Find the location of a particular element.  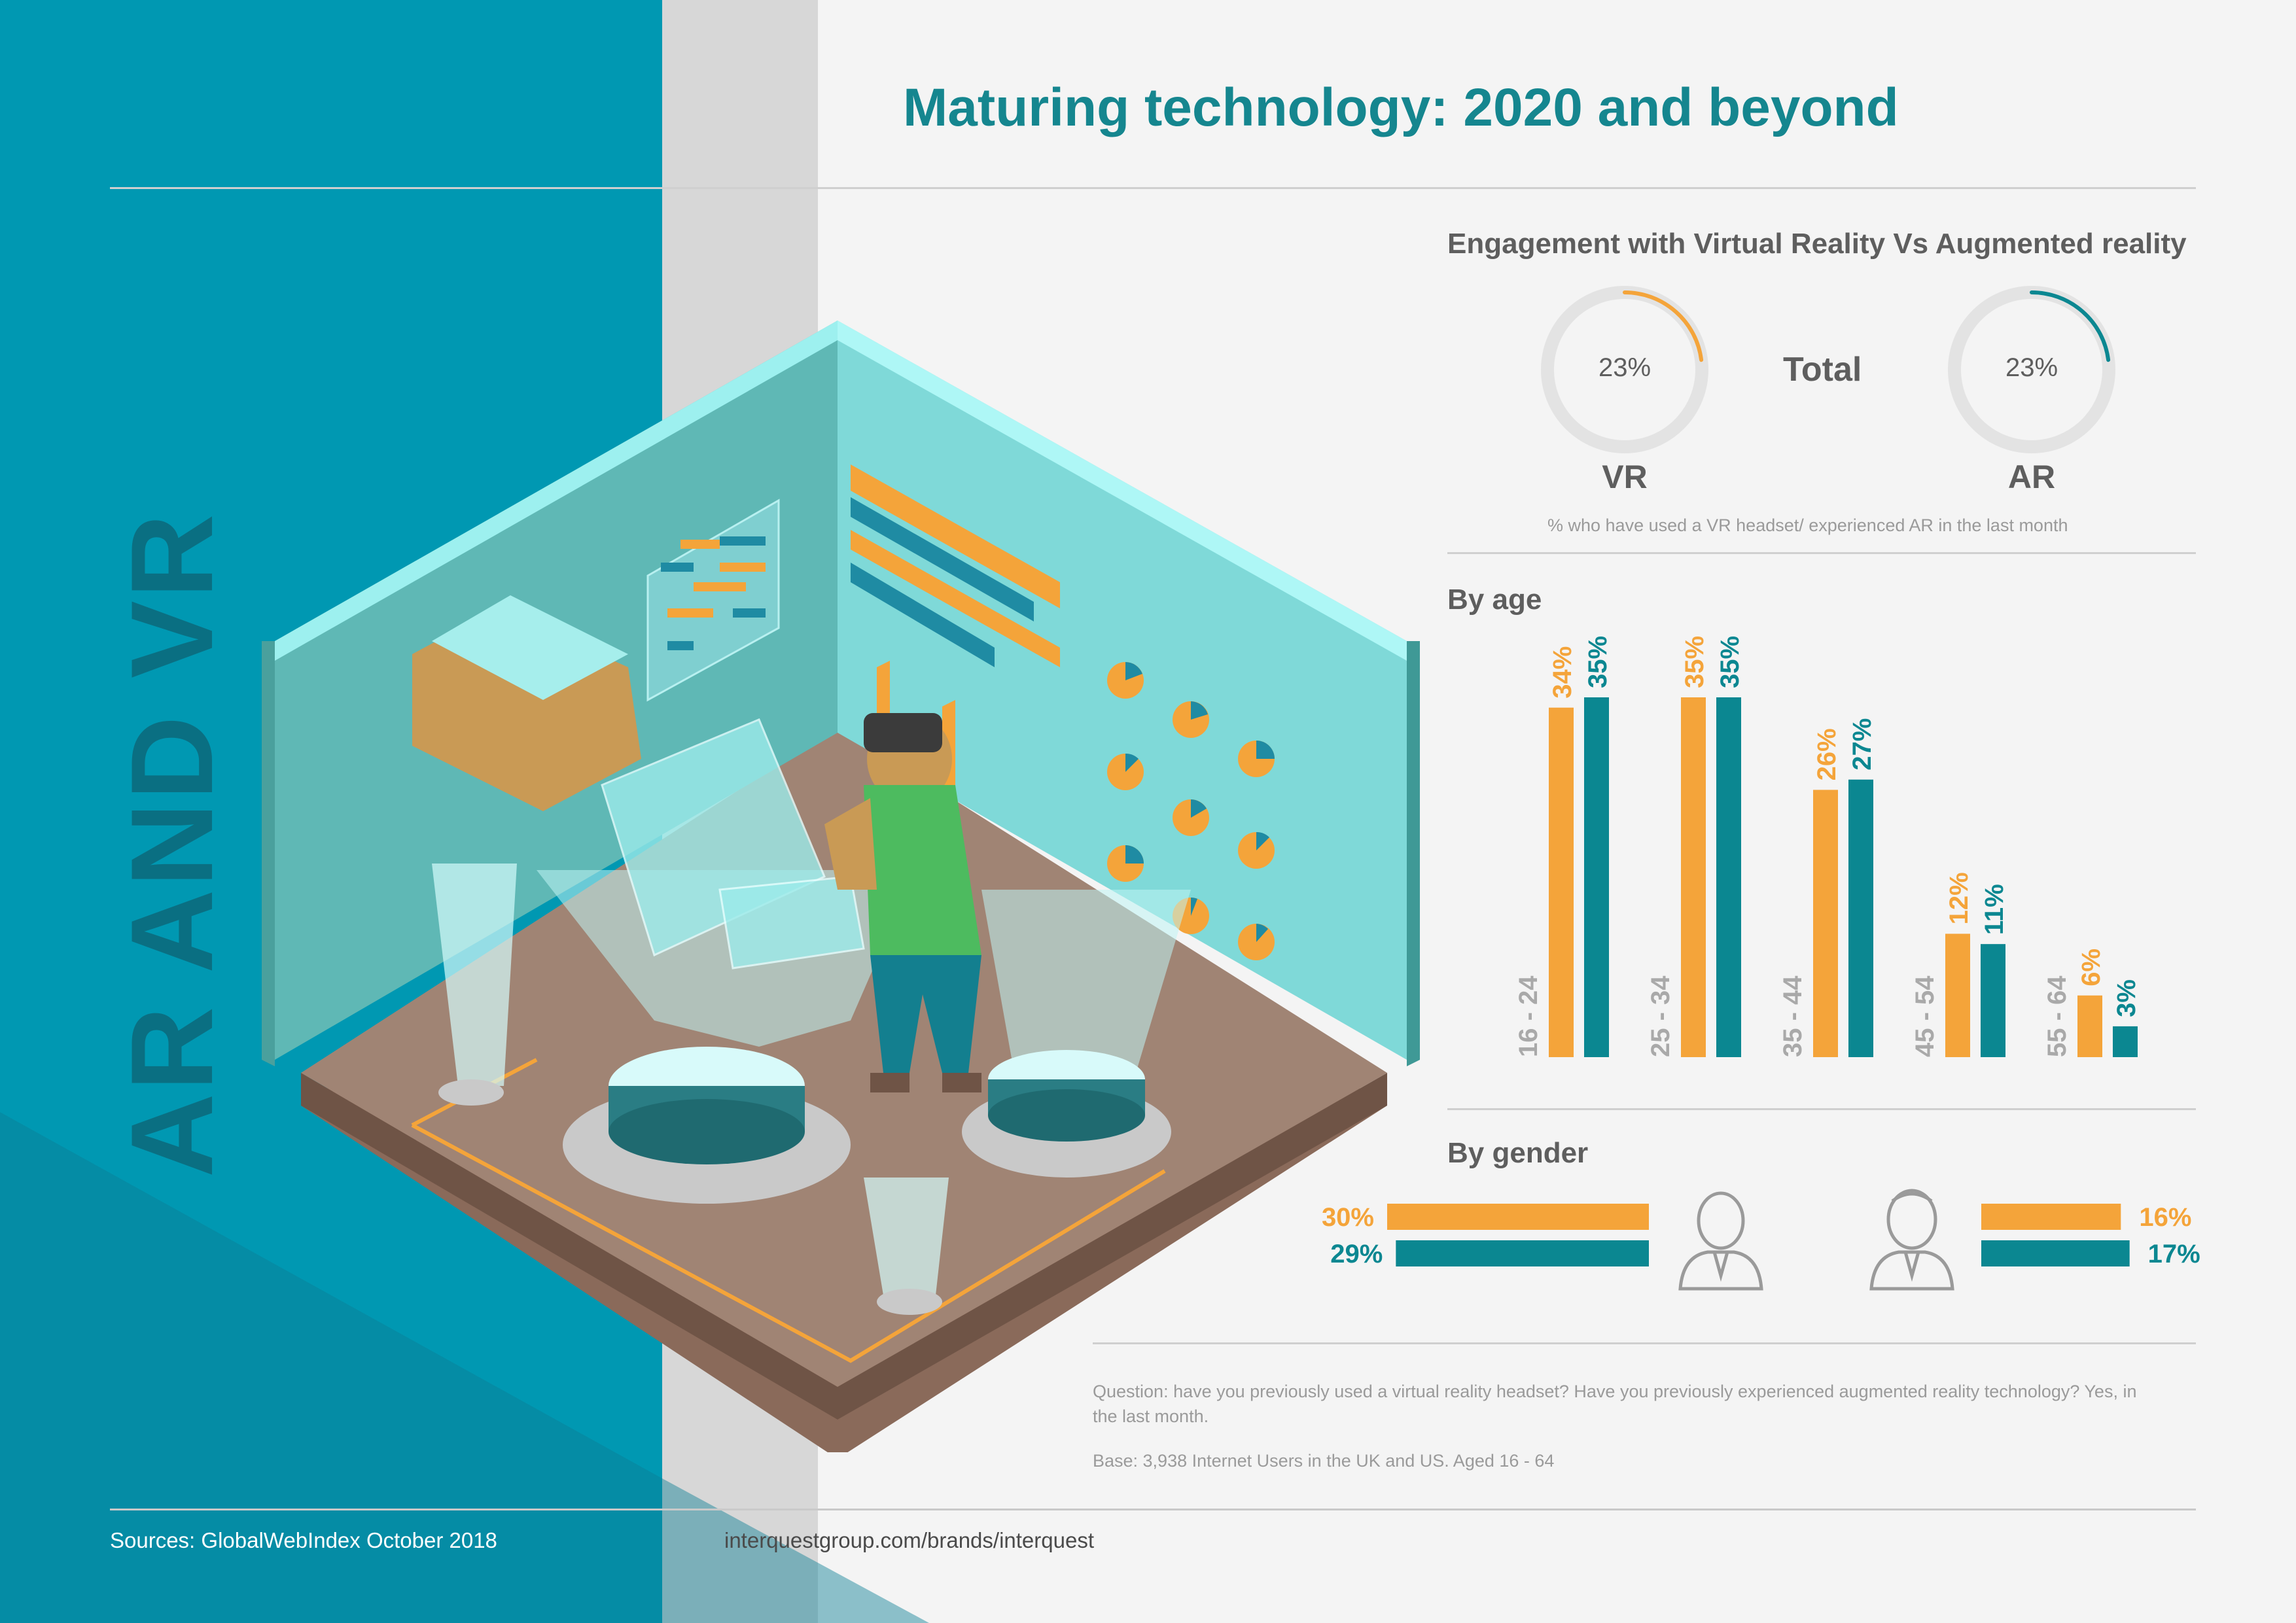

age-value-label: 3% is located at coordinates (2126, 998).